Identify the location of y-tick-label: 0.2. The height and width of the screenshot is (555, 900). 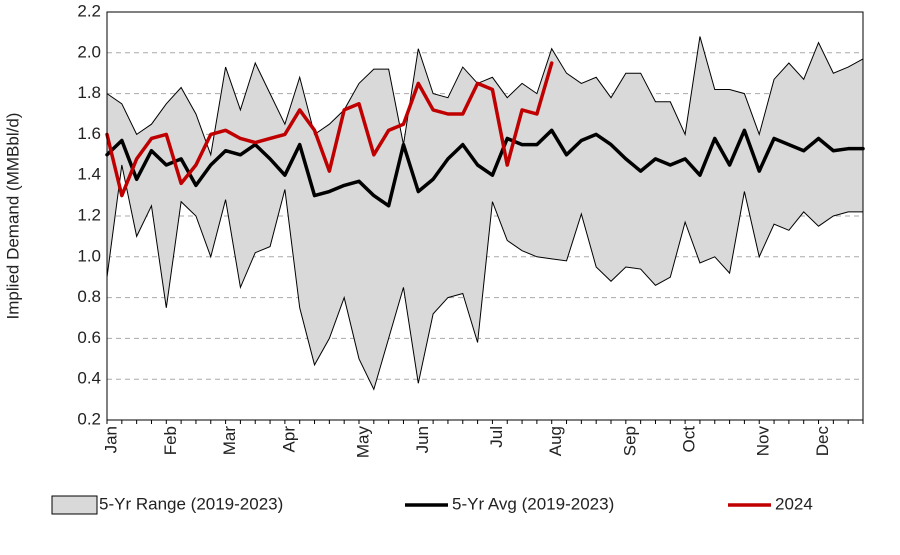
(89, 418).